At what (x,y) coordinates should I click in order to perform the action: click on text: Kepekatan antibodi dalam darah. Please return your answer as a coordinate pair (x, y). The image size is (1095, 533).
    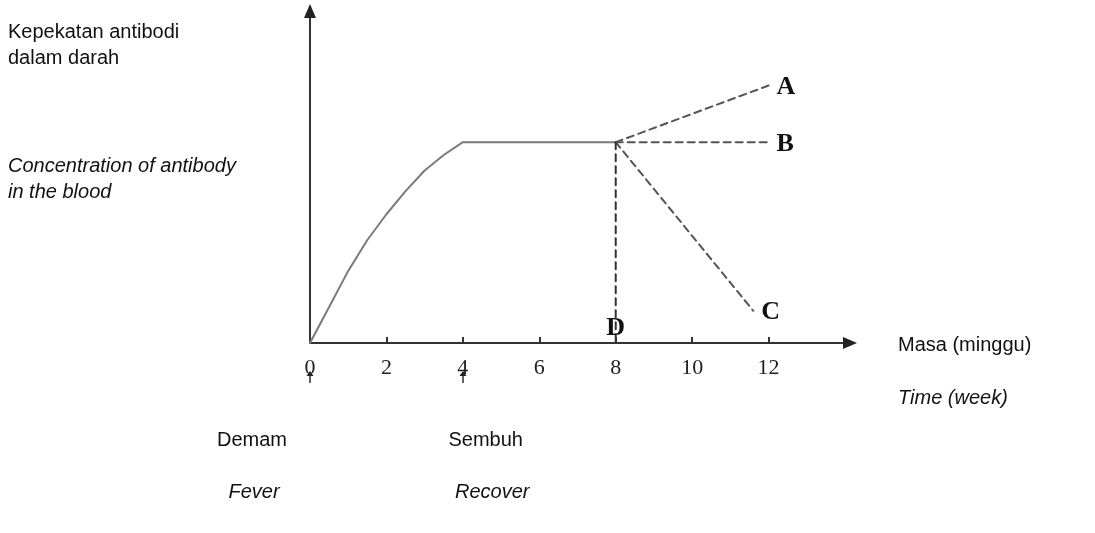
    Looking at the image, I should click on (94, 44).